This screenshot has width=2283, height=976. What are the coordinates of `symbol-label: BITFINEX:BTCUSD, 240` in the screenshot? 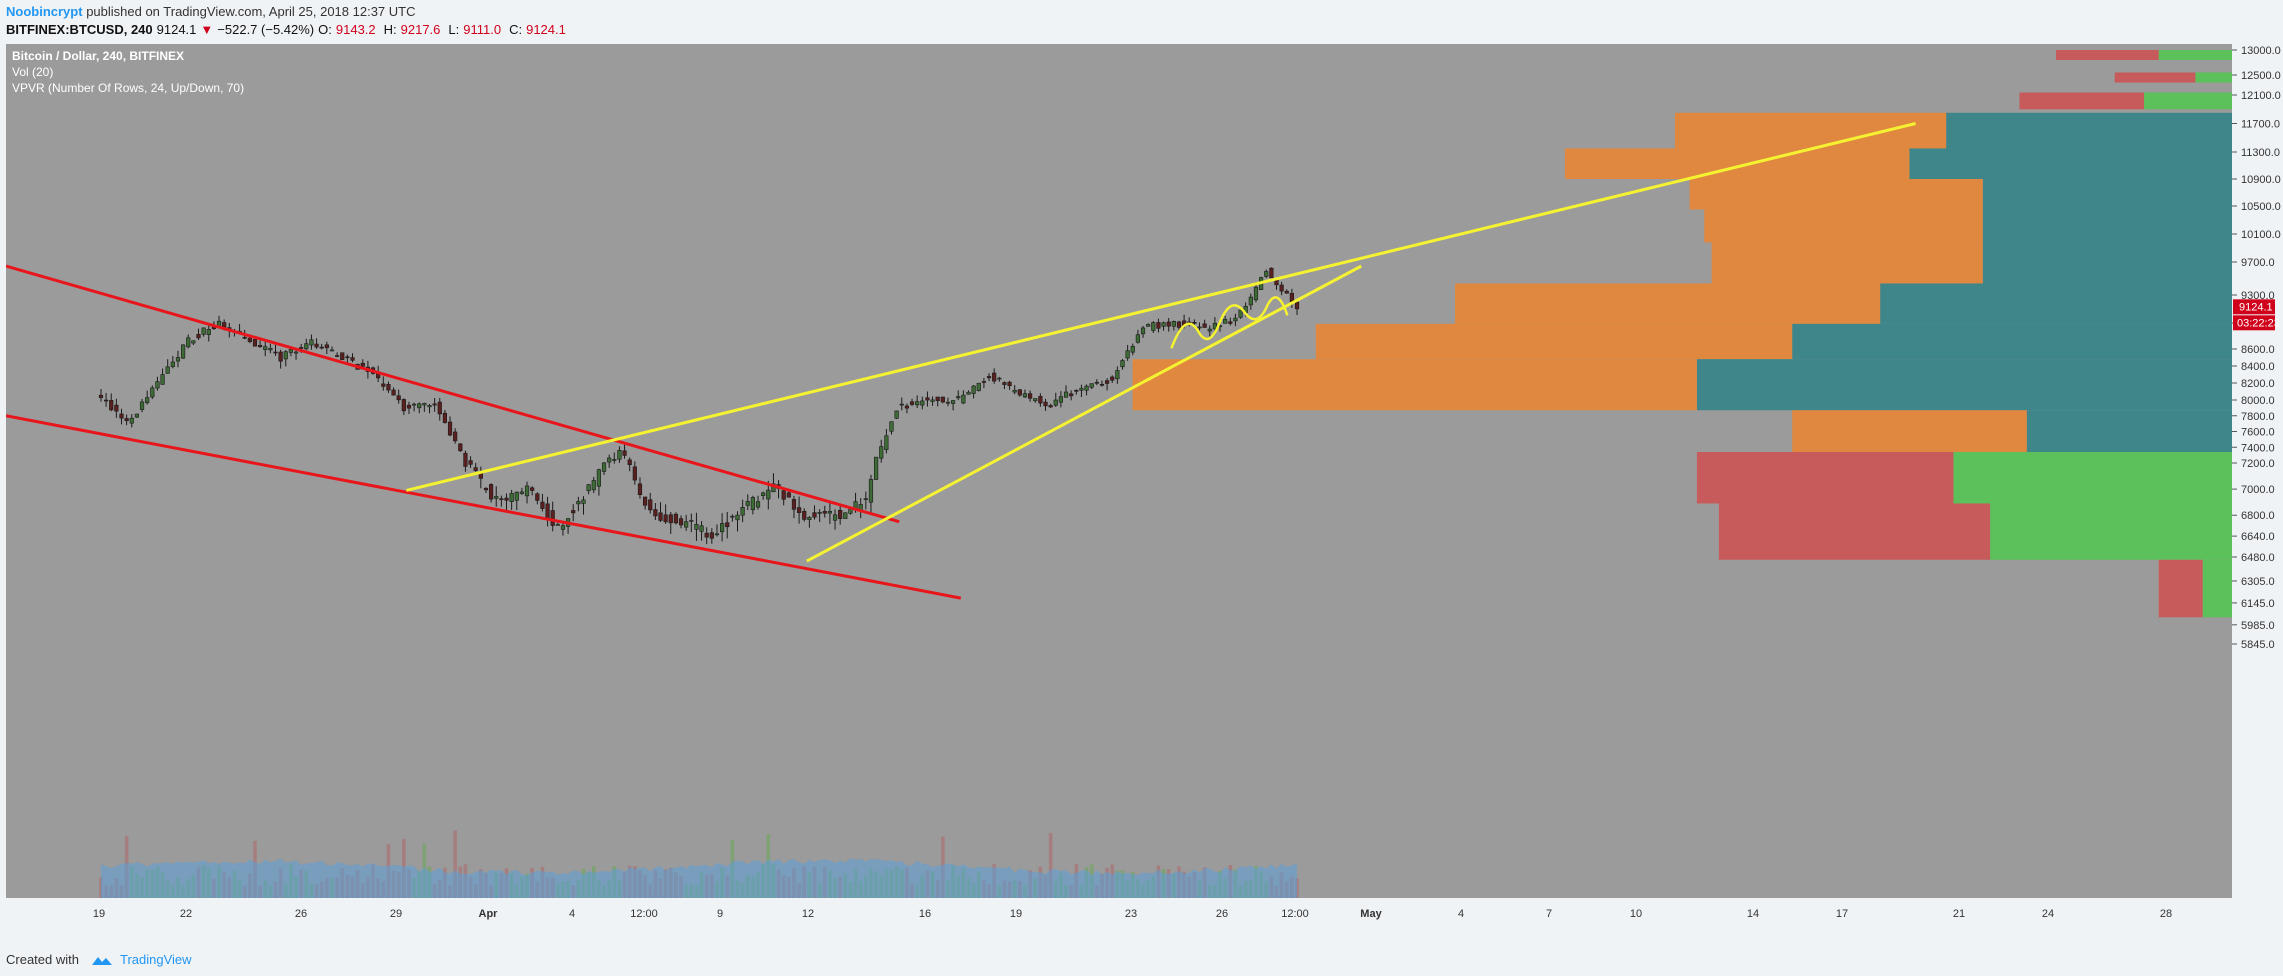 It's located at (79, 29).